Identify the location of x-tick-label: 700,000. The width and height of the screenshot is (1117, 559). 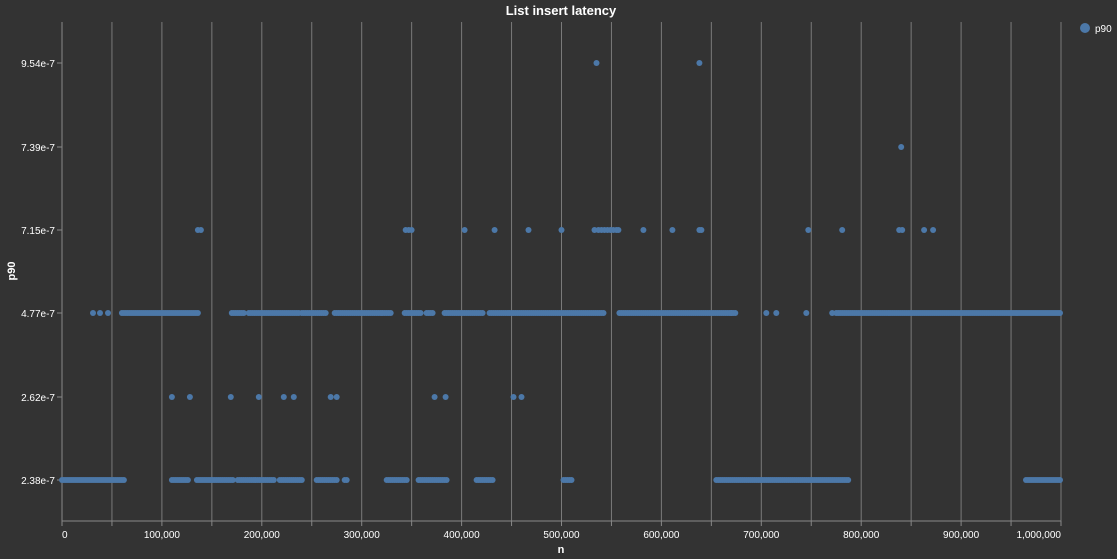
(761, 535).